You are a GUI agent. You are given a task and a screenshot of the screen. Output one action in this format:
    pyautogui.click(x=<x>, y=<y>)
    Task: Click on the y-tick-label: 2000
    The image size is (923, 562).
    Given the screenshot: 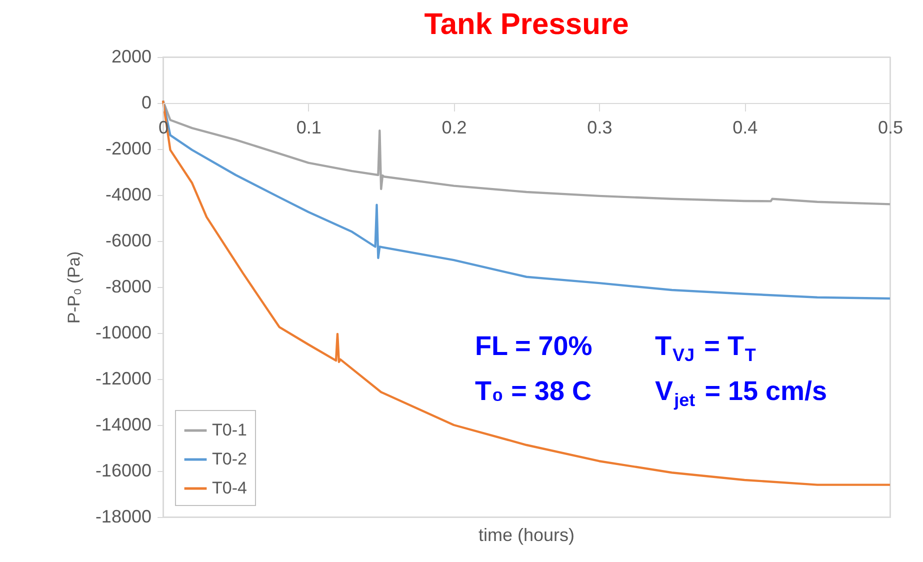 What is the action you would take?
    pyautogui.click(x=131, y=56)
    